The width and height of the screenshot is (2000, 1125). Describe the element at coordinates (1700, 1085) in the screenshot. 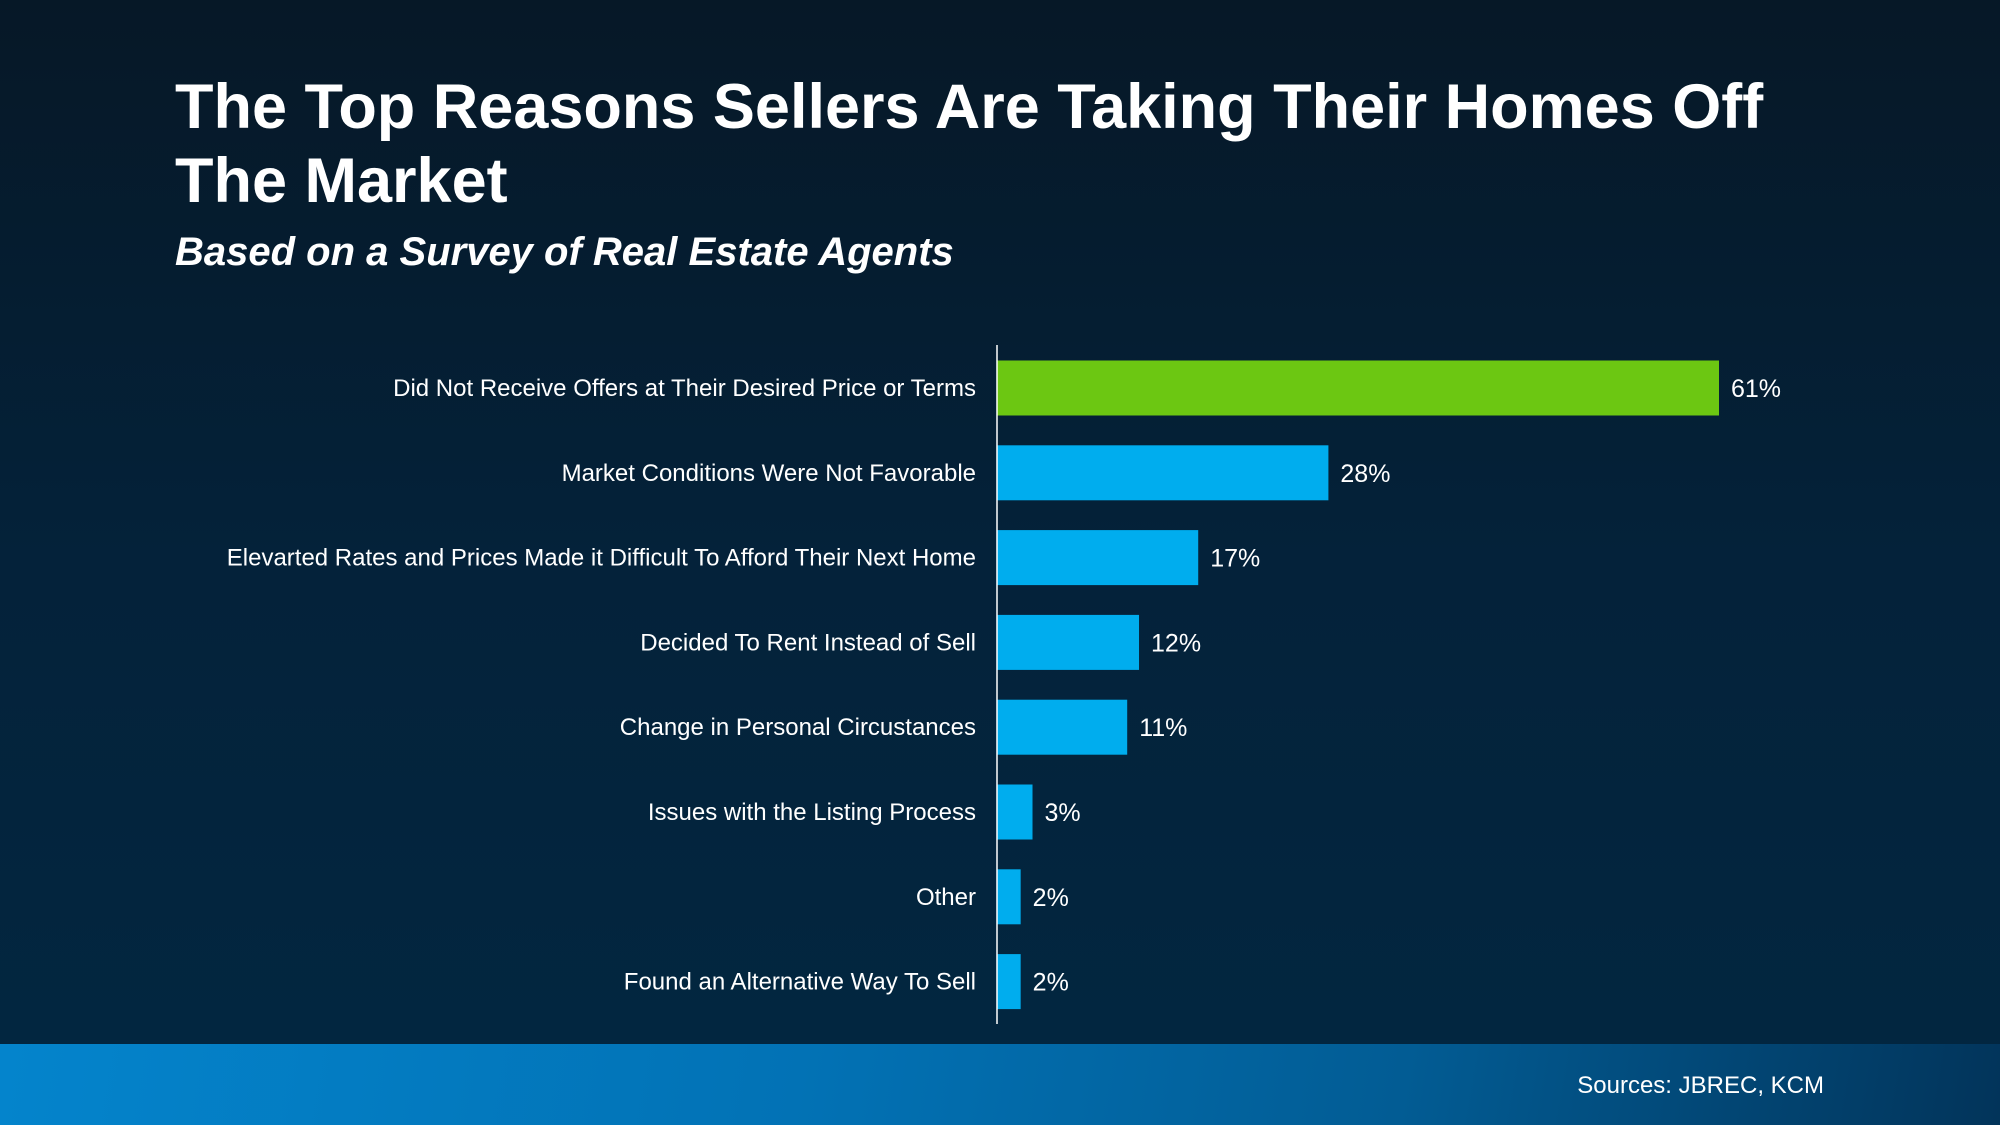

I see `source-text: Sources: JBREC, KCM` at that location.